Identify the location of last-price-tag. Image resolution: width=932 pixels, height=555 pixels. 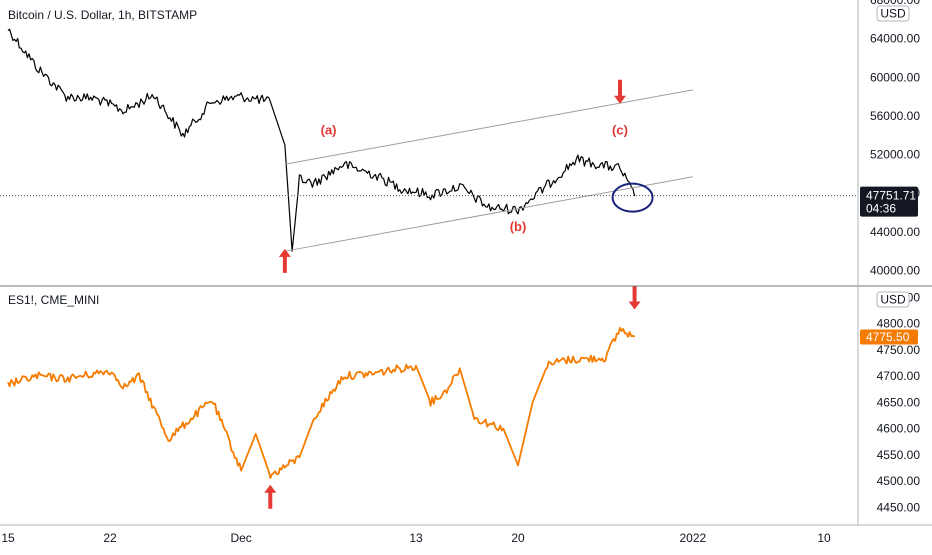
(889, 201).